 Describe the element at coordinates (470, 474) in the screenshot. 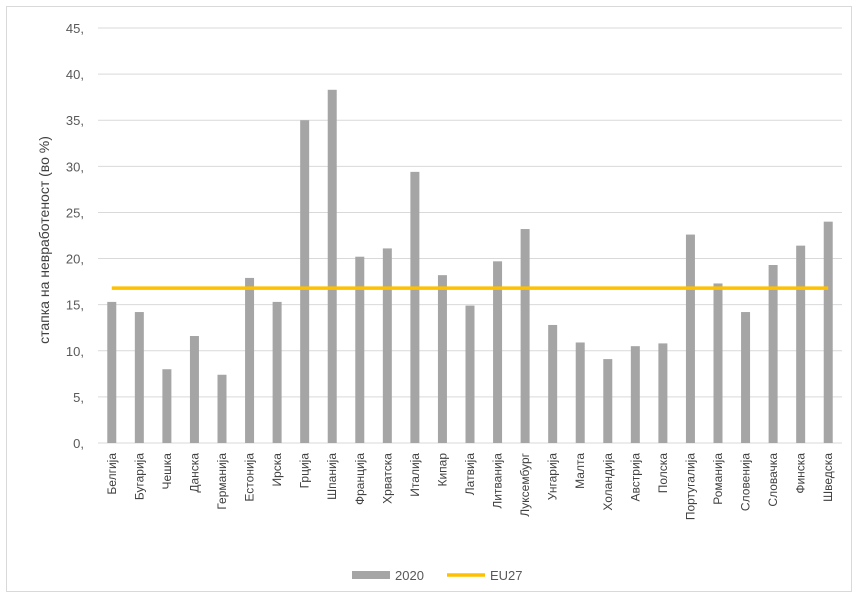

I see `x-category-label: Латвија` at that location.